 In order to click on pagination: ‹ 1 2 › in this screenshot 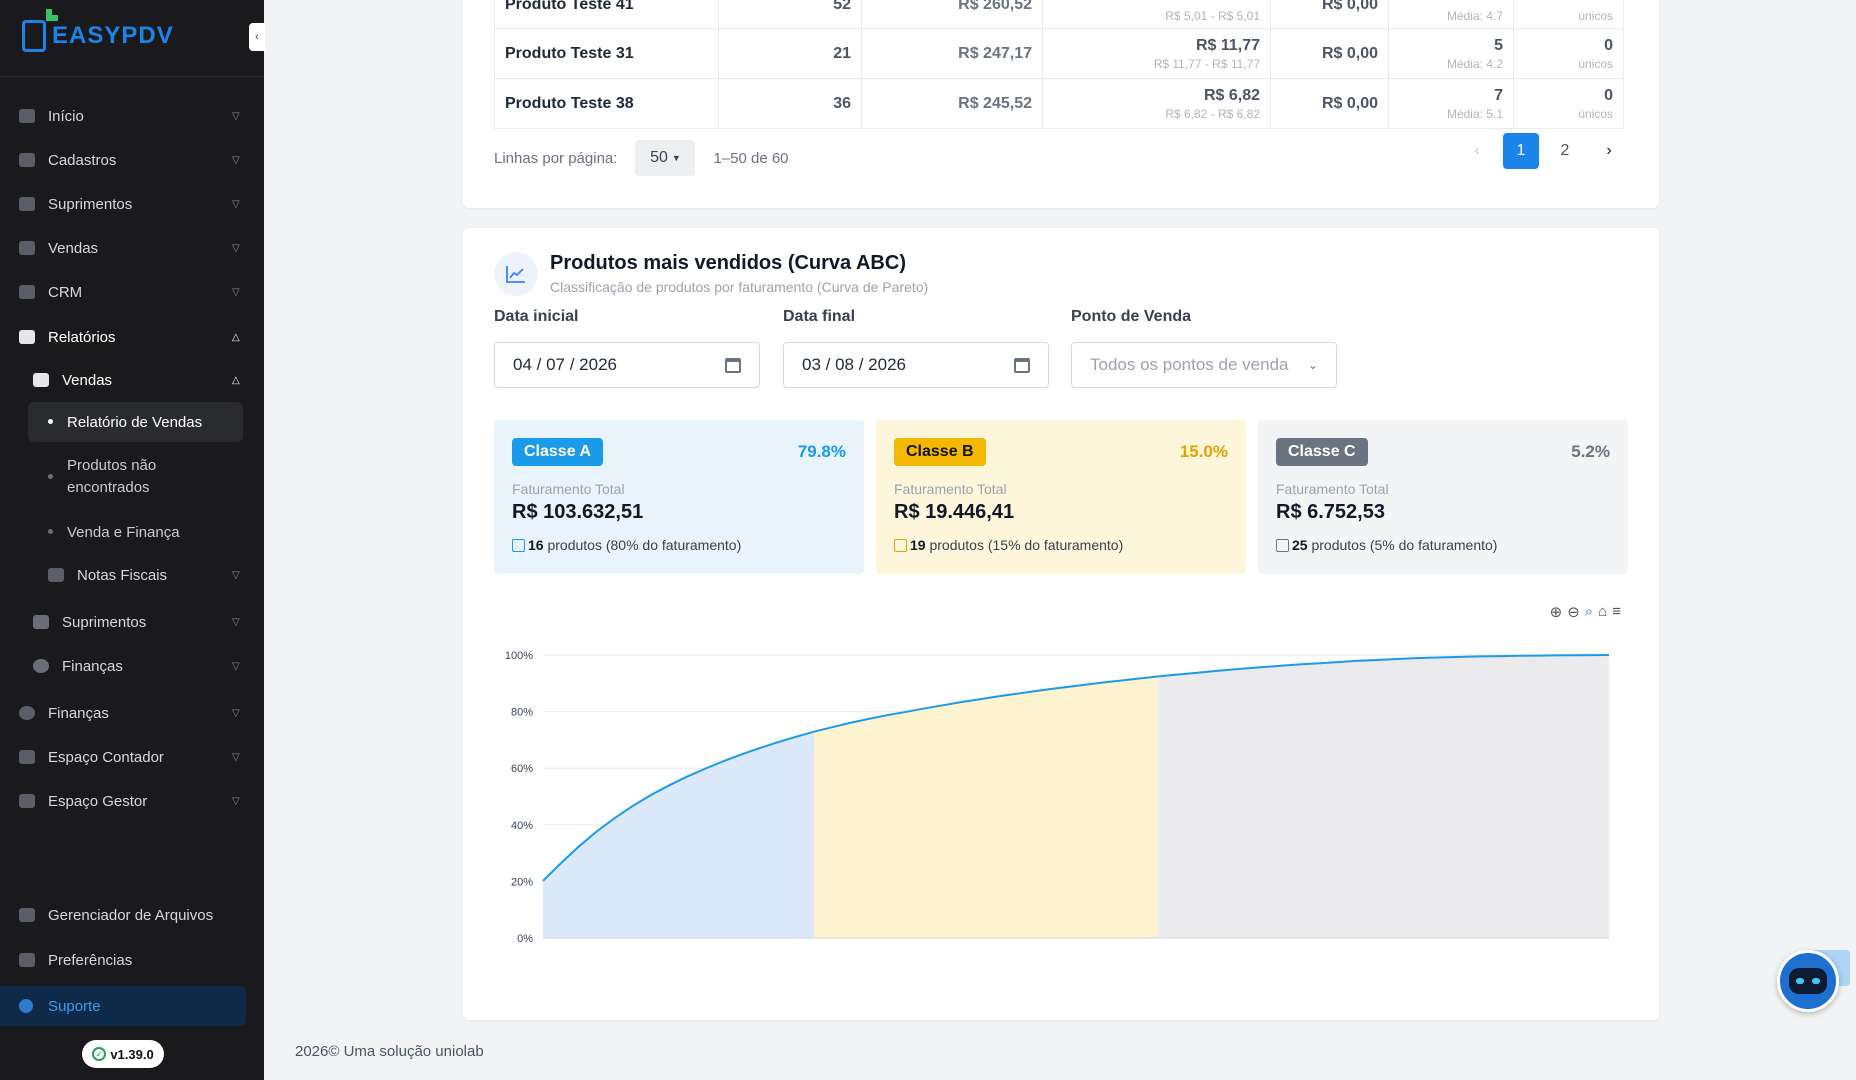, I will do `click(1543, 151)`.